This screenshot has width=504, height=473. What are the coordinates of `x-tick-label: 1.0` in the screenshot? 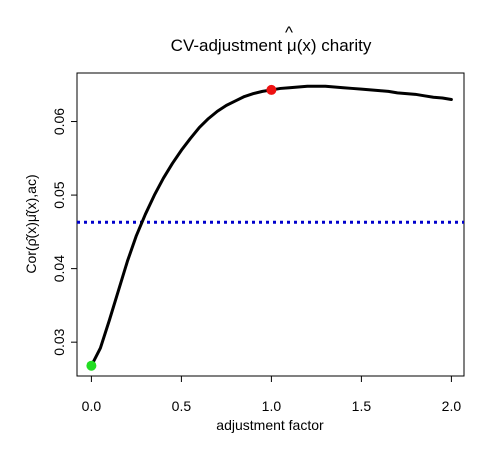 It's located at (272, 406).